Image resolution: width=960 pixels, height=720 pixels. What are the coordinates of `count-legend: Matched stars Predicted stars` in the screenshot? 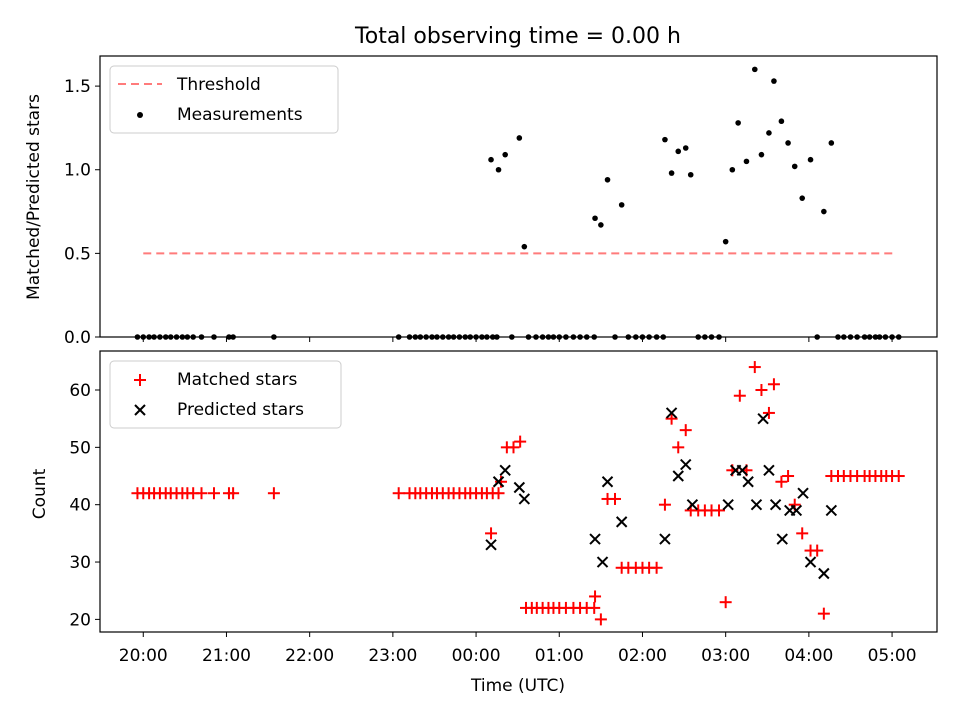 It's located at (225, 394).